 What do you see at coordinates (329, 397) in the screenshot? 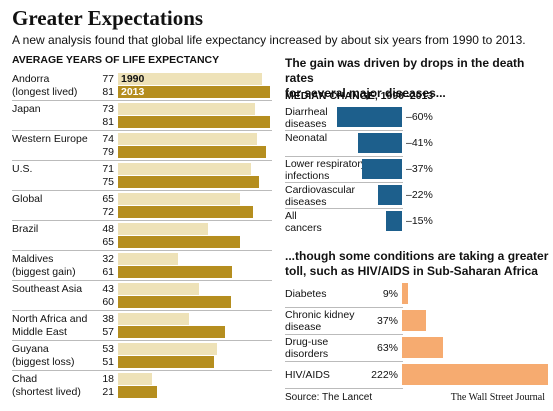
I see `source: Source: The Lancet` at bounding box center [329, 397].